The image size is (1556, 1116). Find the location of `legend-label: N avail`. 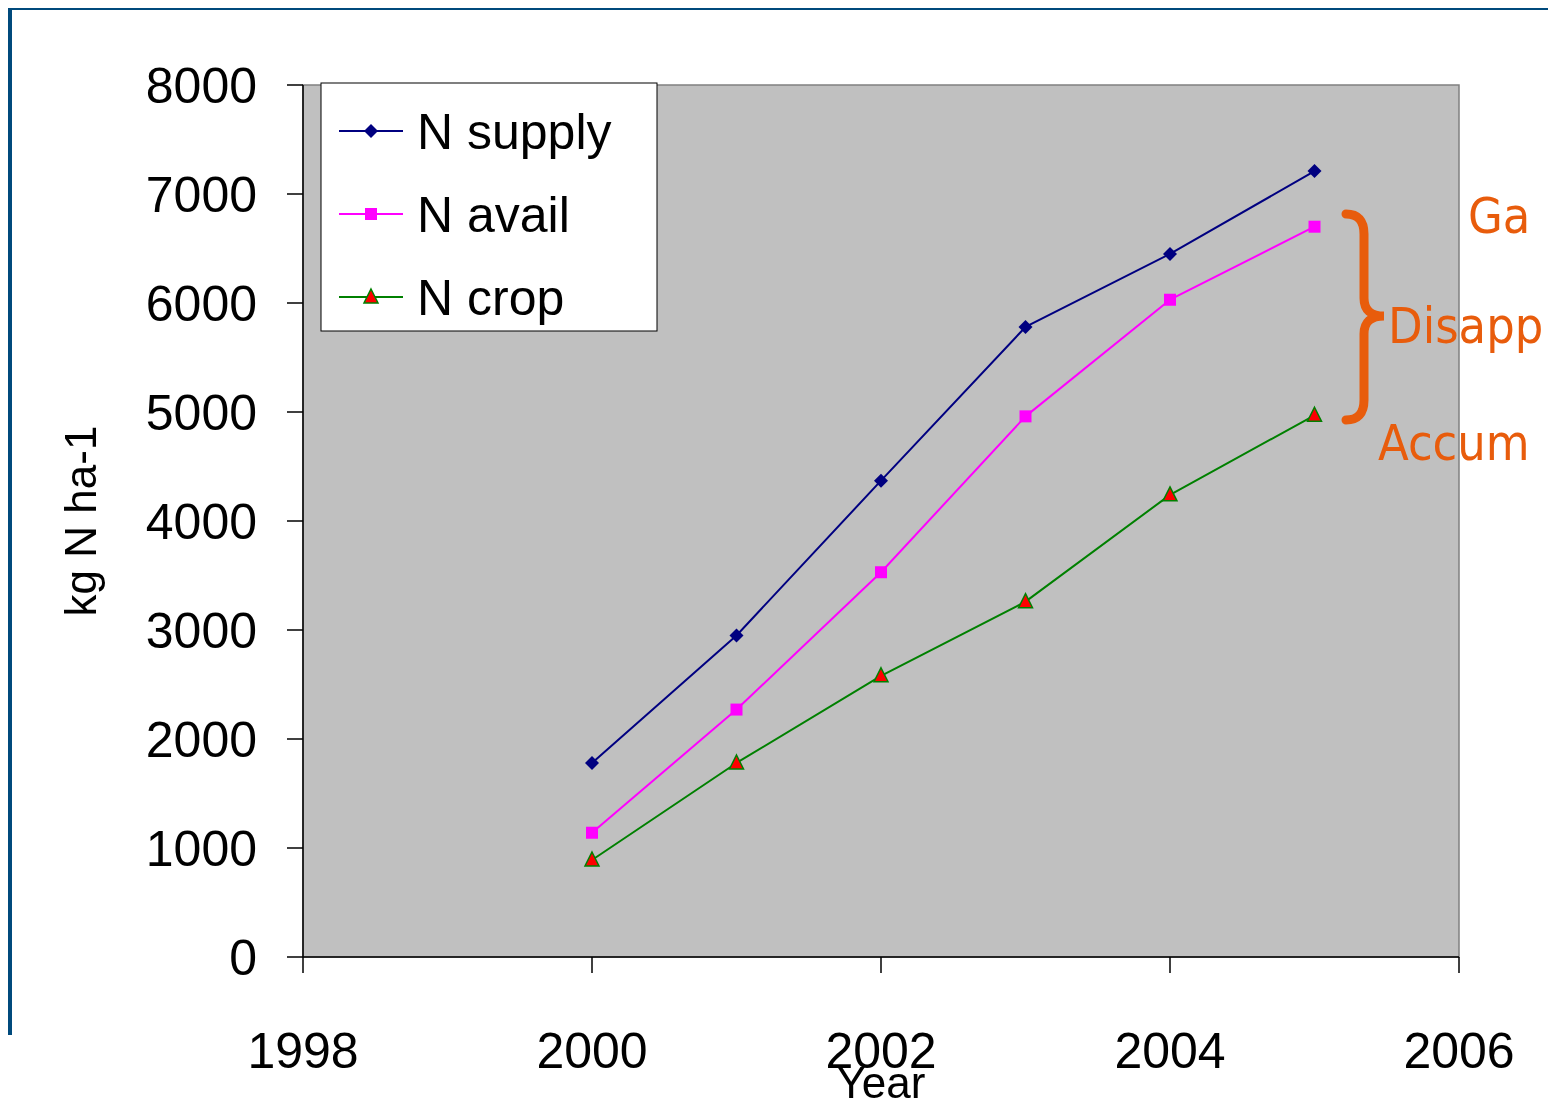

legend-label: N avail is located at coordinates (493, 214).